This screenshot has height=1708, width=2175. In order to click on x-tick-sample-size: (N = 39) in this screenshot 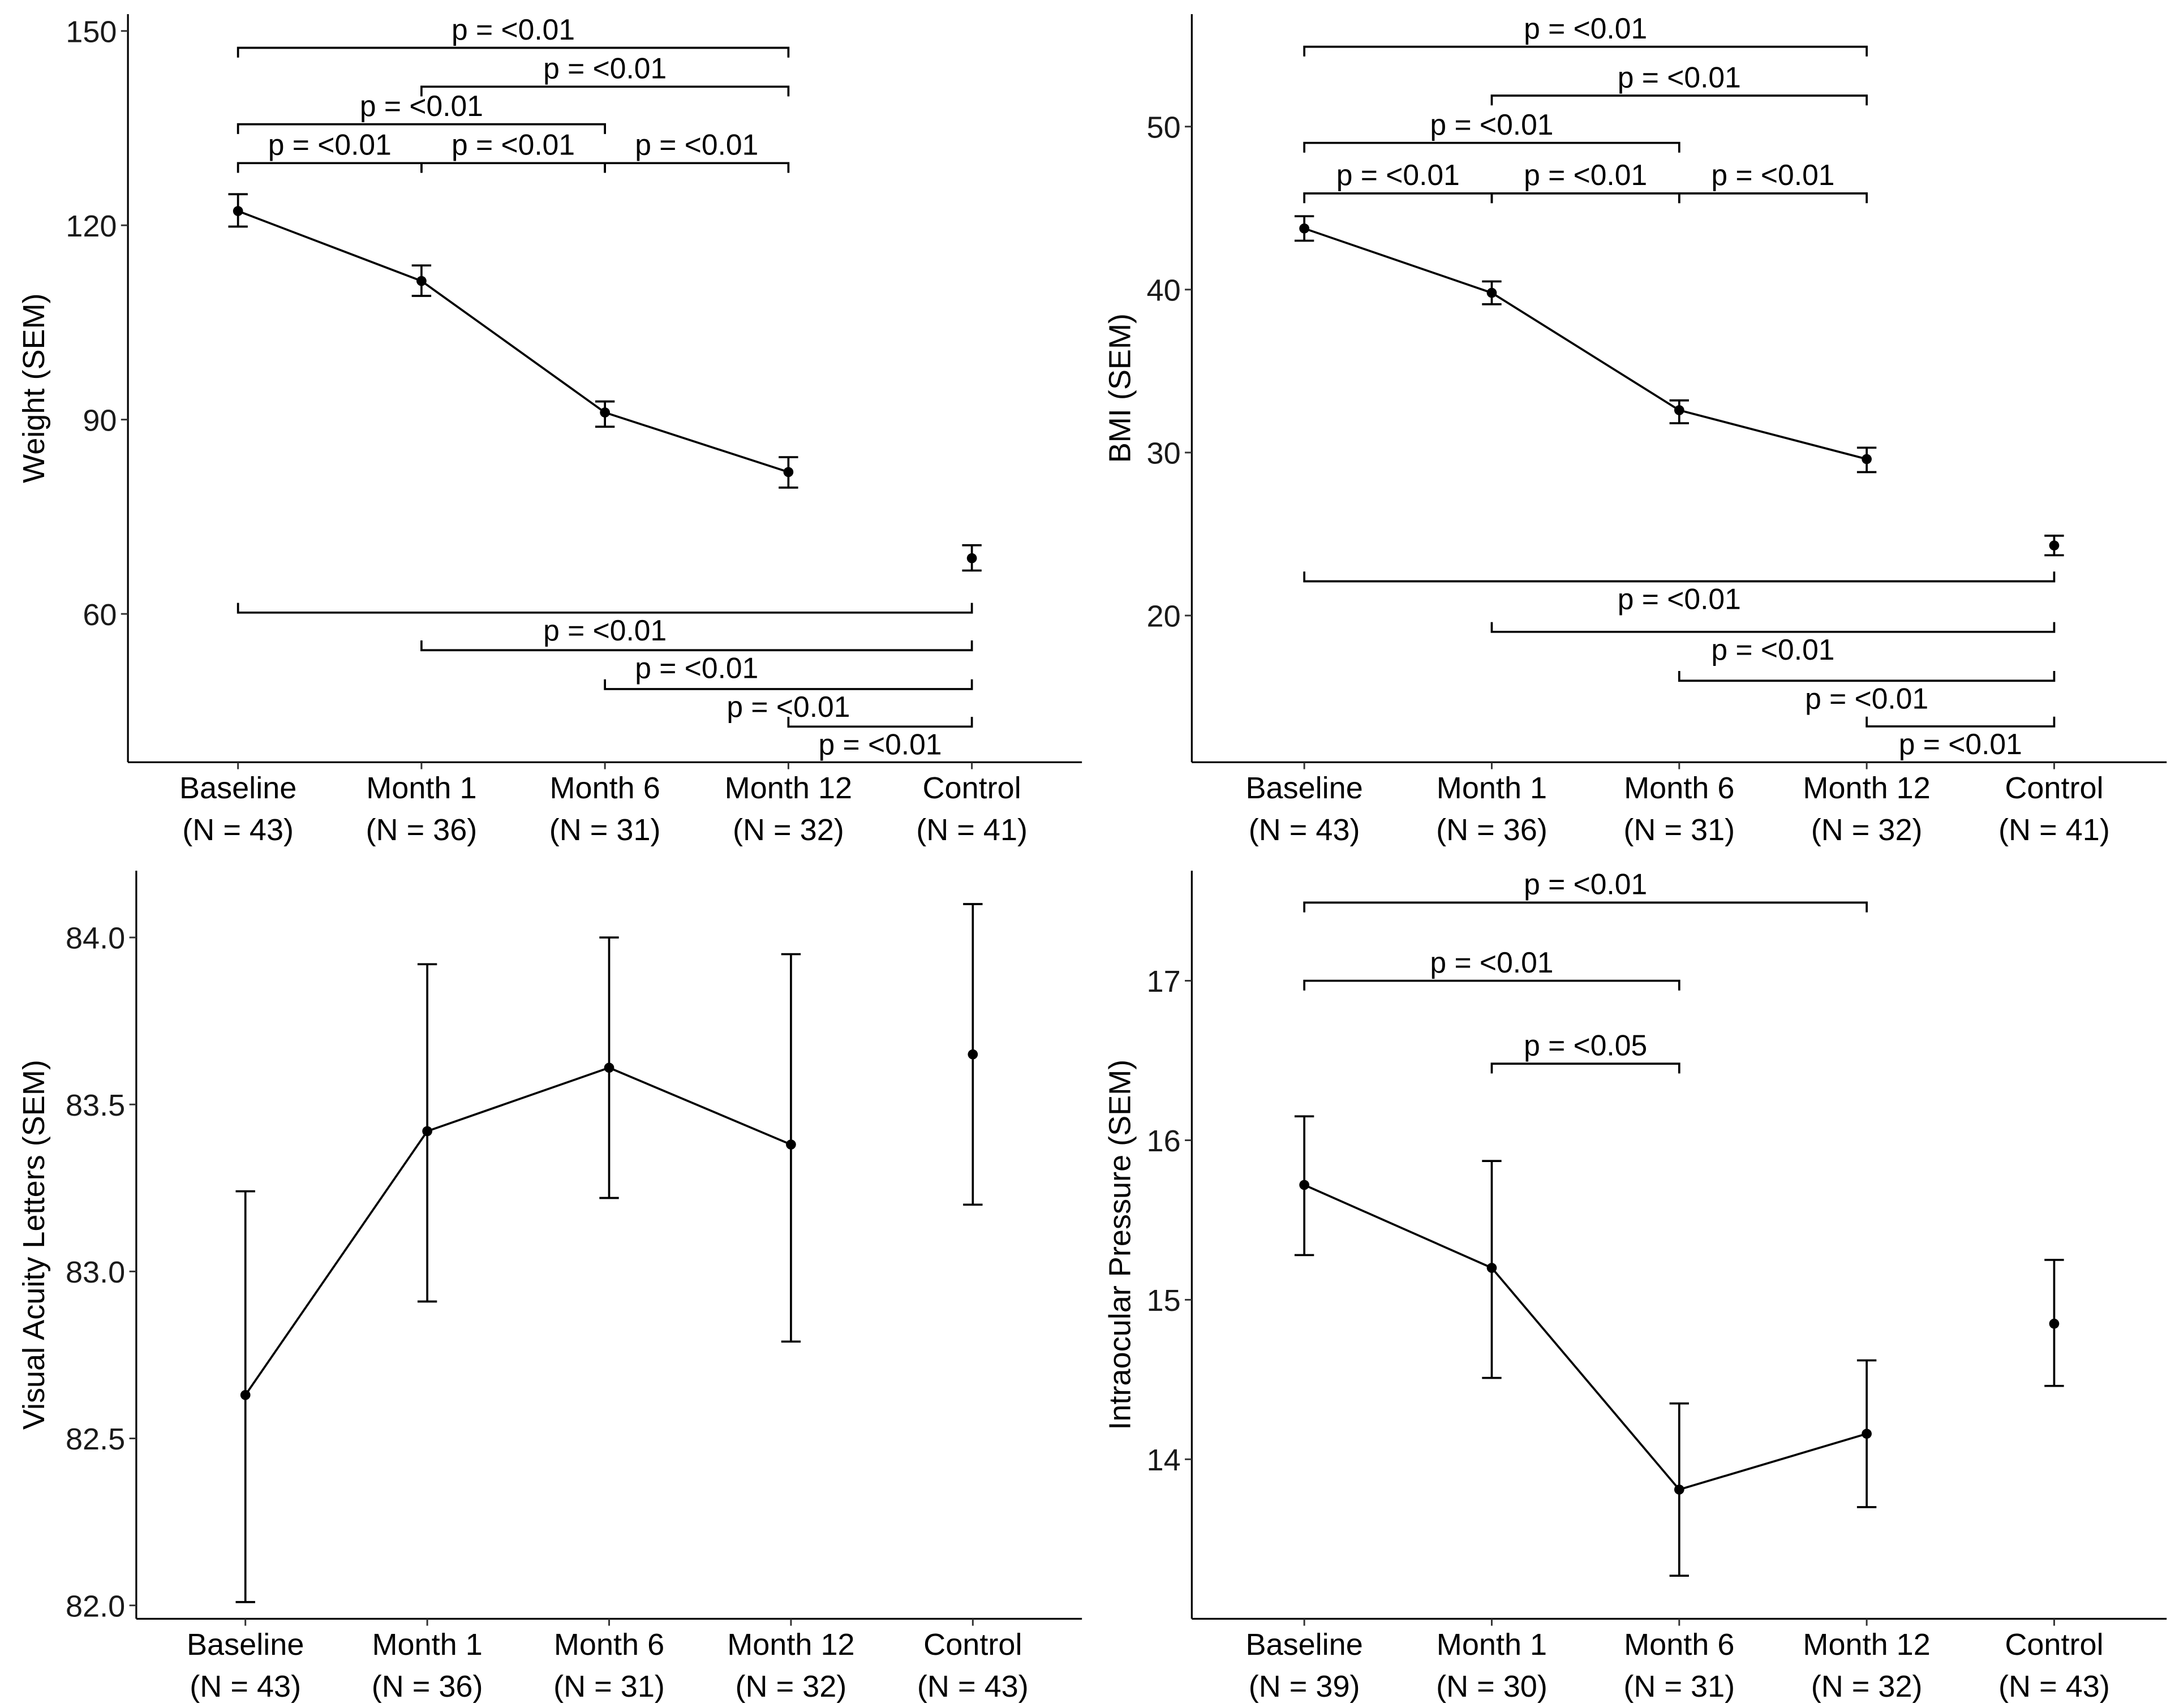, I will do `click(1304, 1686)`.